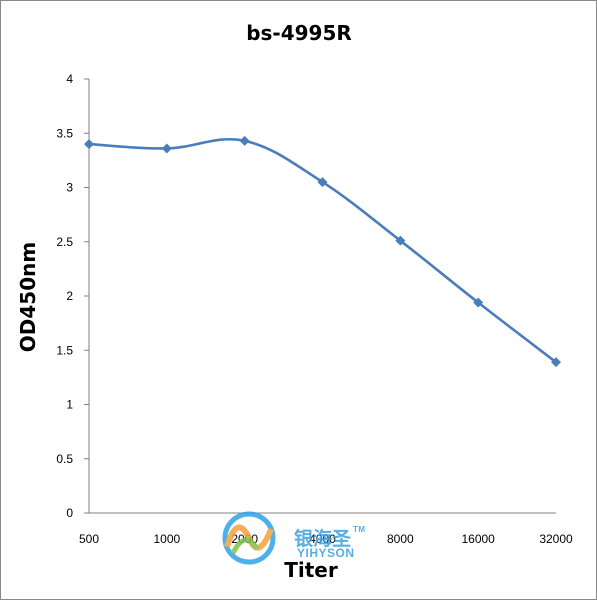  I want to click on x-tick-label: 8000, so click(400, 539).